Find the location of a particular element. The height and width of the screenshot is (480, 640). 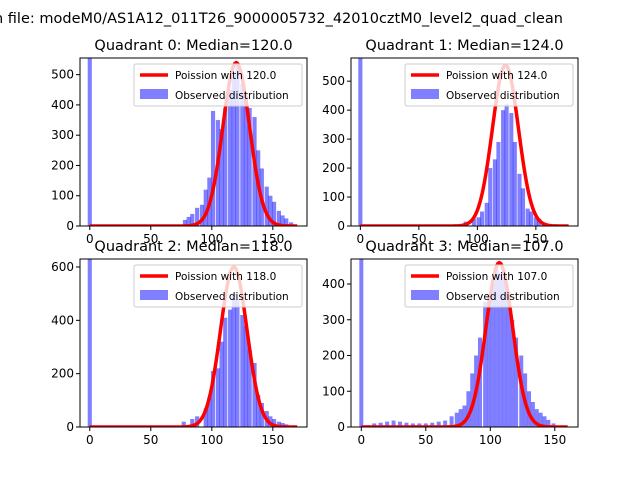

legend: Poission with 124.0 Observed distribution is located at coordinates (489, 85).